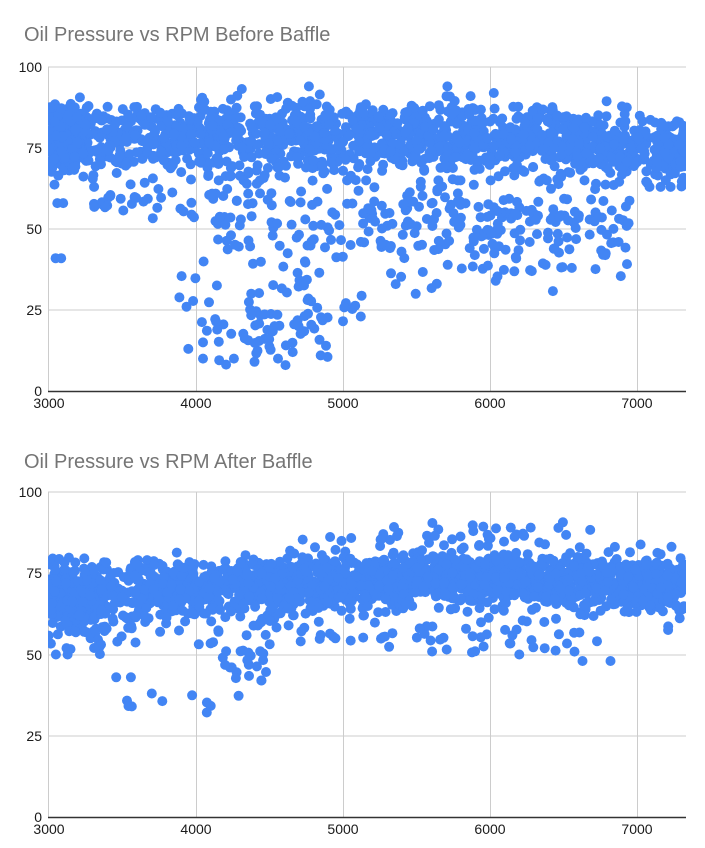 The height and width of the screenshot is (848, 705). Describe the element at coordinates (168, 462) in the screenshot. I see `chart-title: Oil Pressure vs RPM After Baffle` at that location.